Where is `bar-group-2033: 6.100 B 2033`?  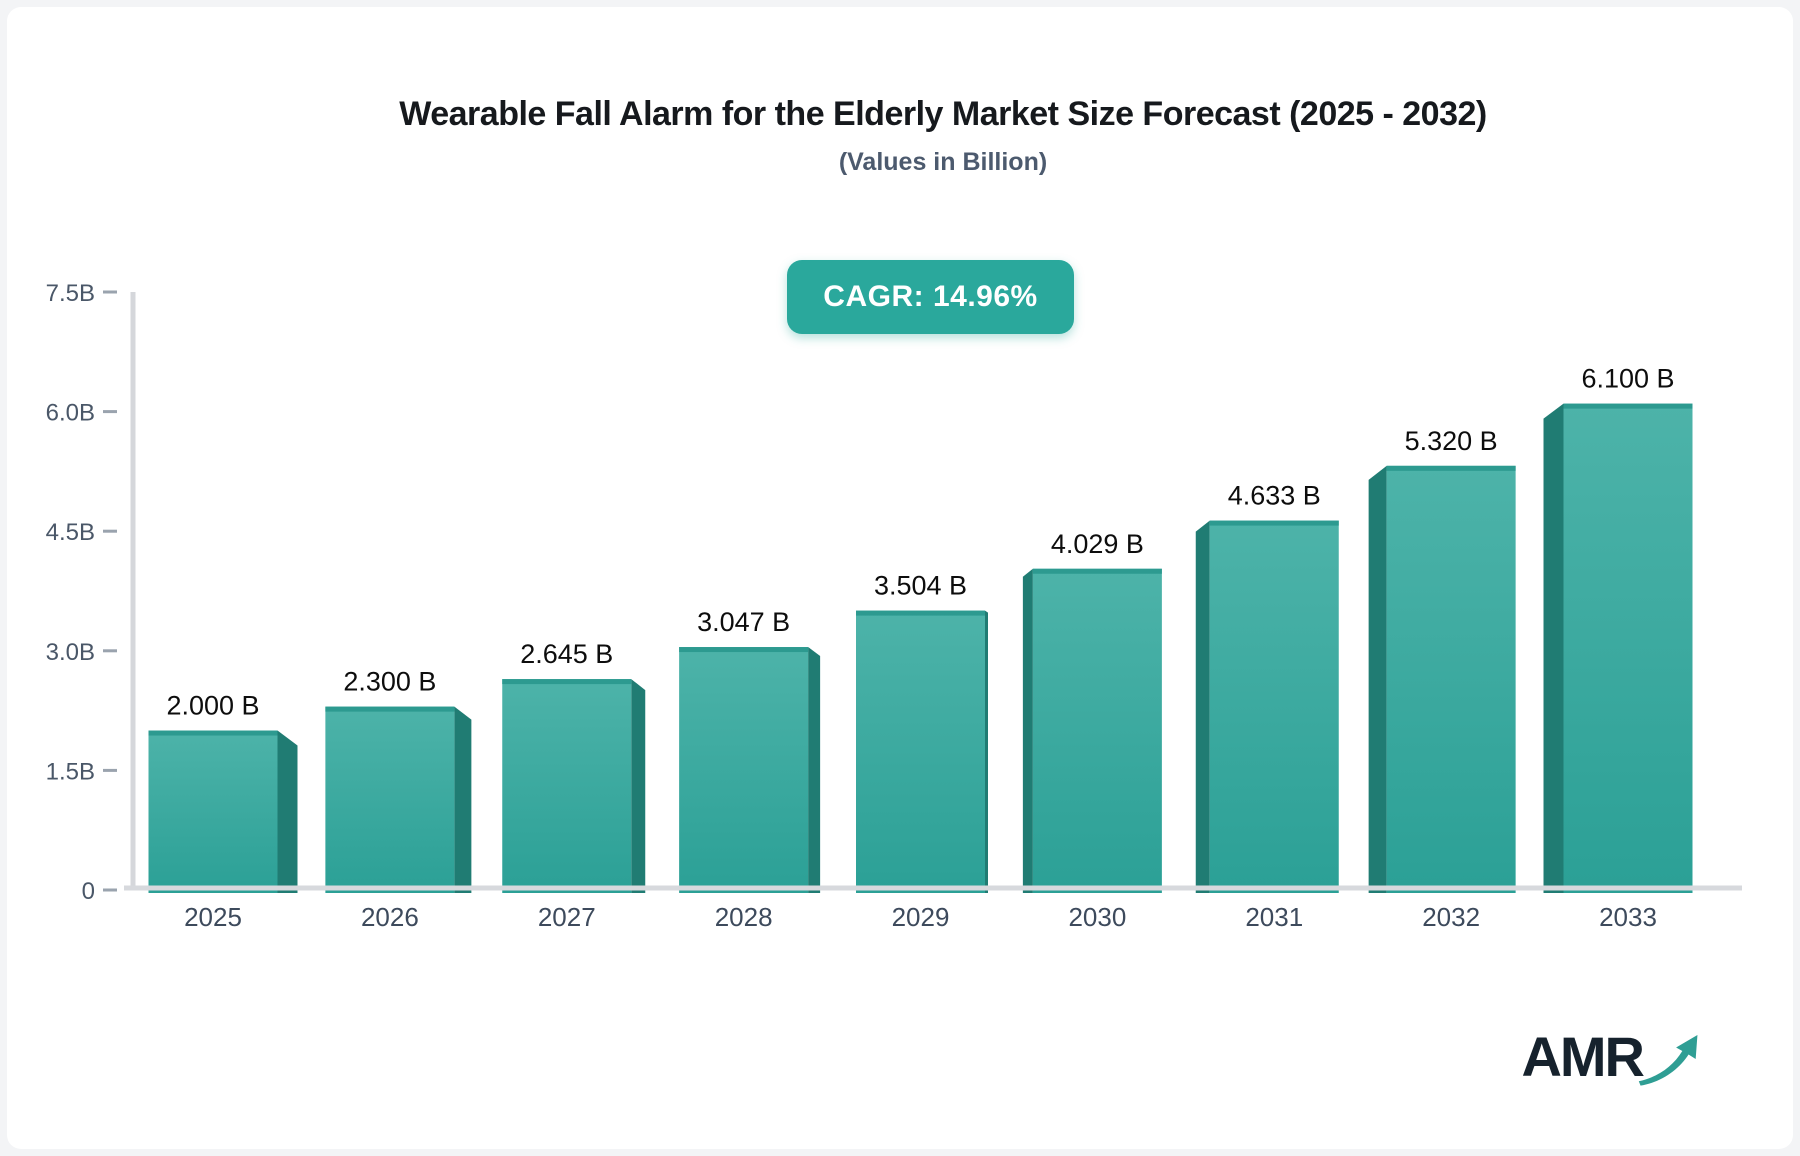
bar-group-2033: 6.100 B 2033 is located at coordinates (1618, 648).